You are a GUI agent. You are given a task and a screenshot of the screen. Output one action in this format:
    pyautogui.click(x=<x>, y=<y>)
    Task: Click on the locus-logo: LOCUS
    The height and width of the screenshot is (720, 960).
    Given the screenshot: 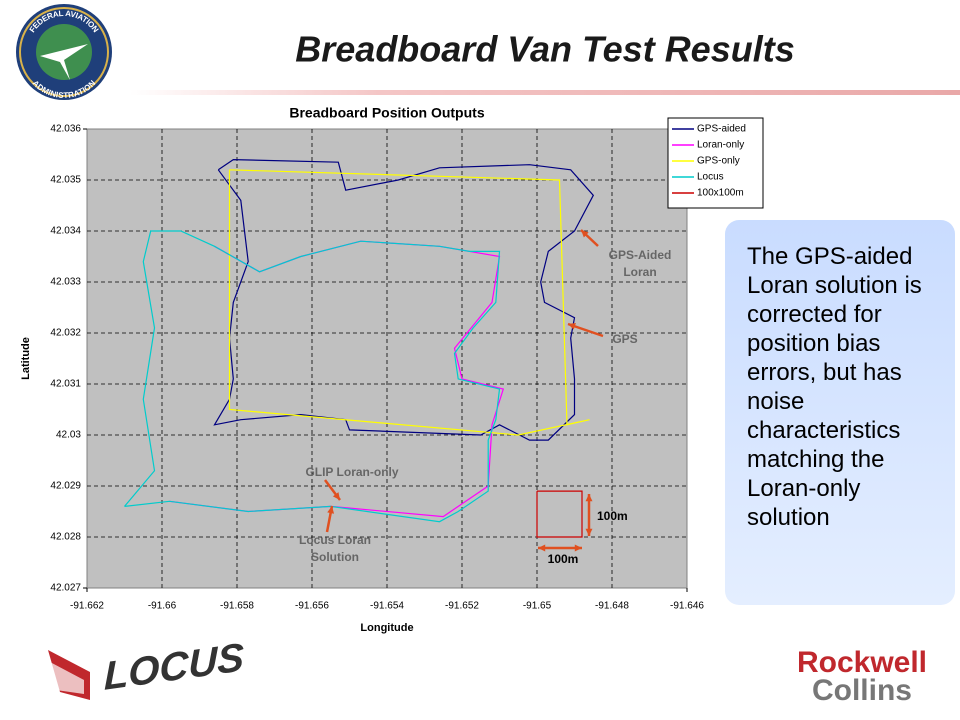 What is the action you would take?
    pyautogui.click(x=146, y=667)
    